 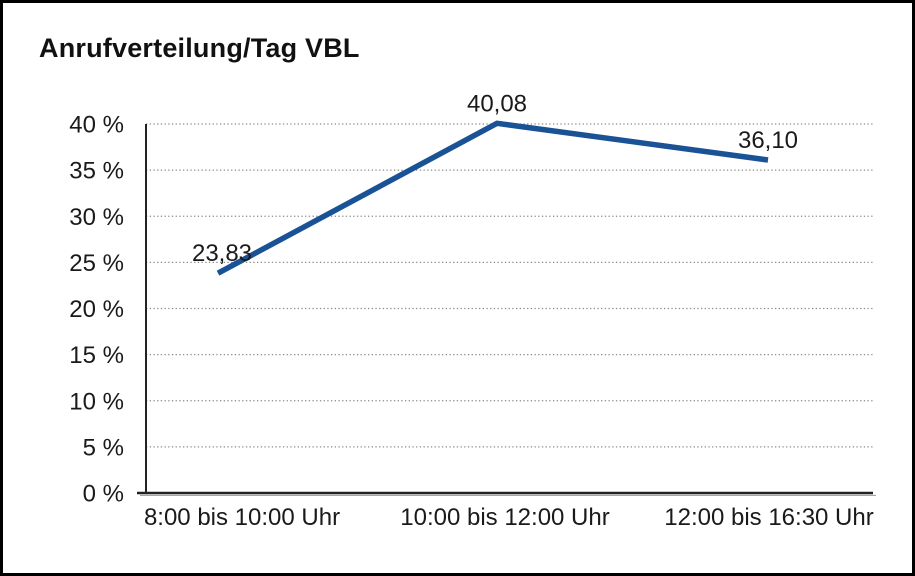 What do you see at coordinates (242, 517) in the screenshot?
I see `x-category-label: 8:00 bis 10:00 Uhr` at bounding box center [242, 517].